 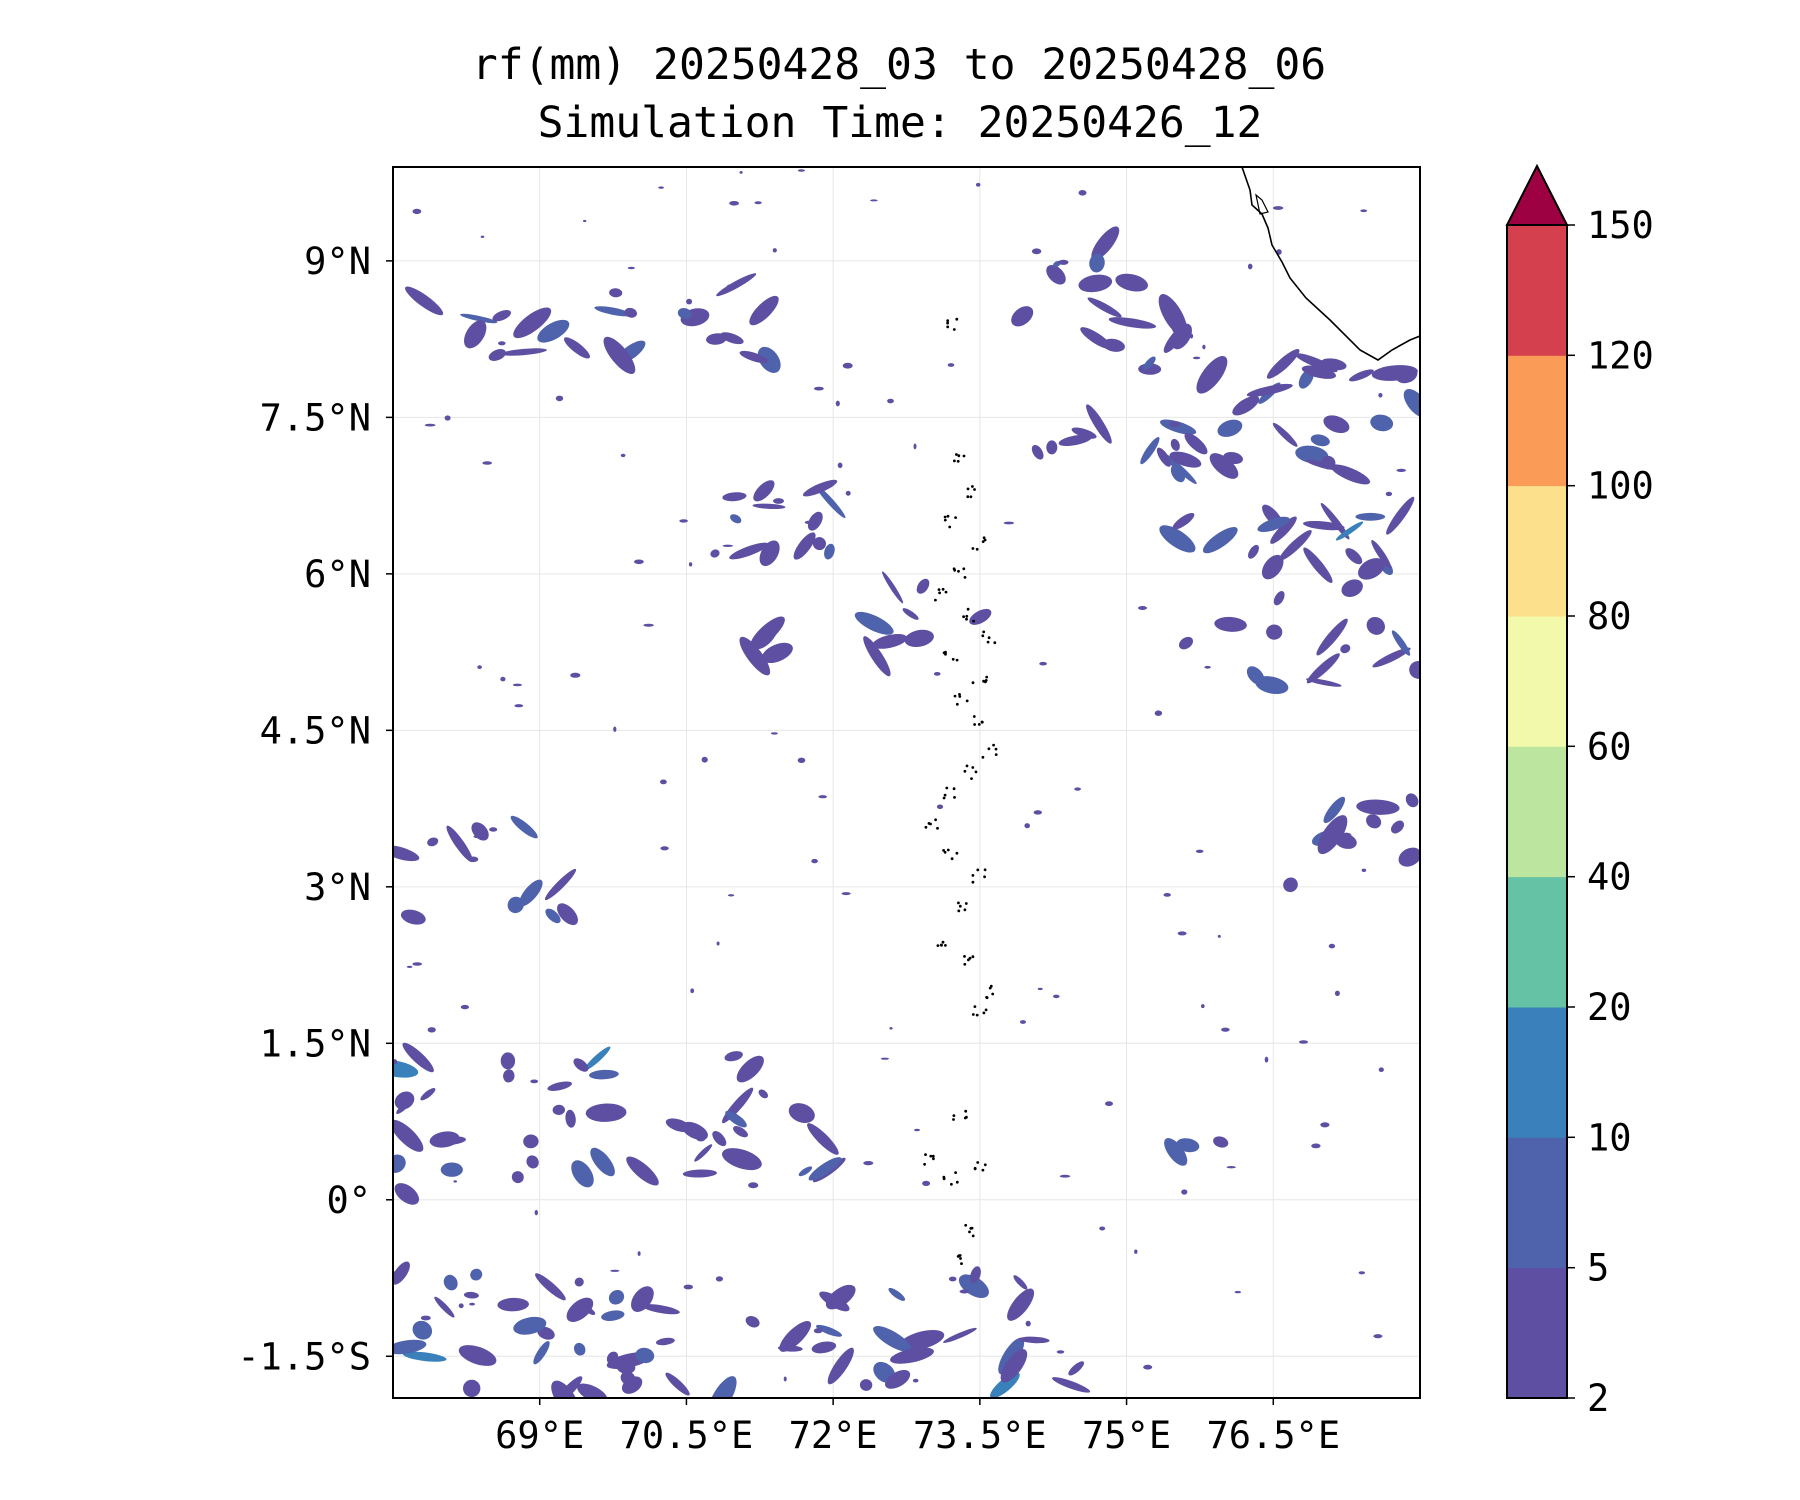 I want to click on x-tick-label: 73.5°E, so click(x=980, y=1435).